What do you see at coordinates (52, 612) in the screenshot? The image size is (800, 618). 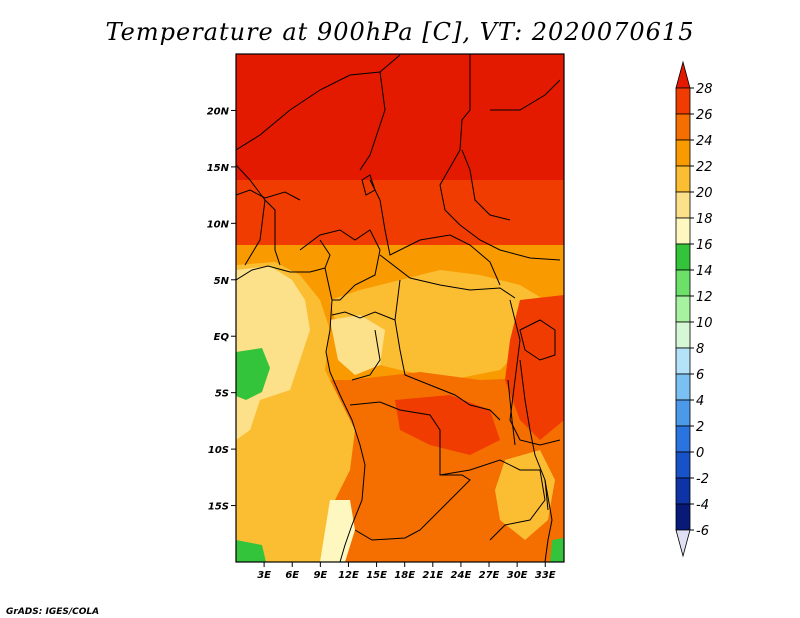 I see `grads-credit: GrADS: IGES/COLA` at bounding box center [52, 612].